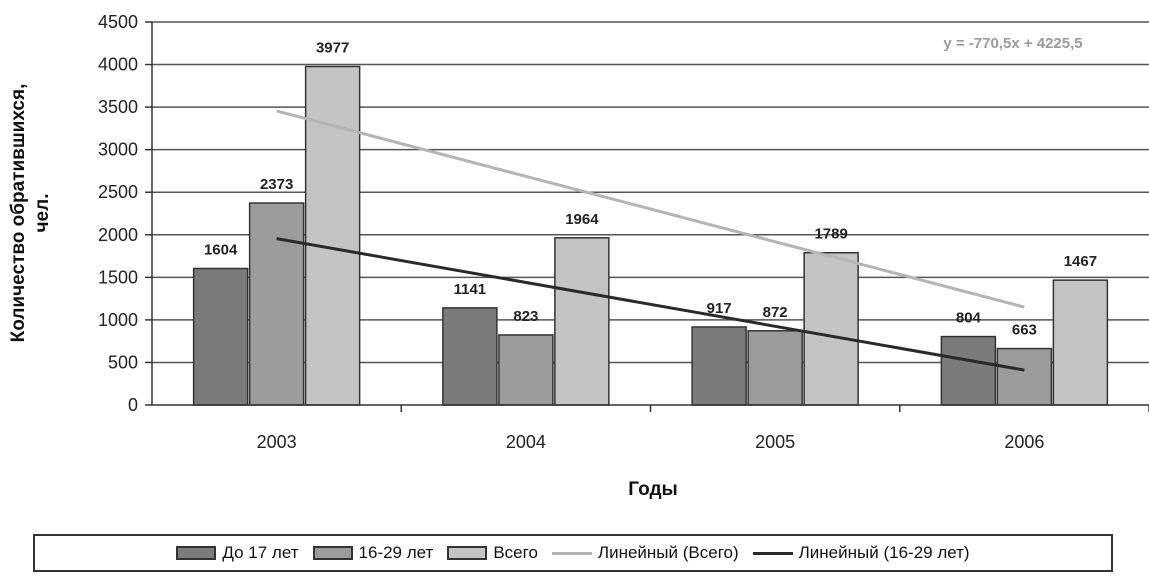  What do you see at coordinates (277, 442) in the screenshot?
I see `x-tick-label: 2003` at bounding box center [277, 442].